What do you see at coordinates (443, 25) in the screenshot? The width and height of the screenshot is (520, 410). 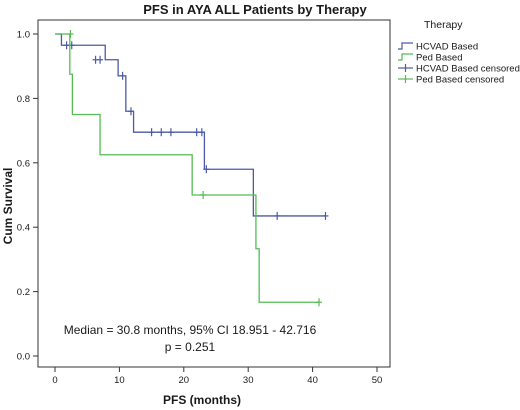 I see `legend-title: Therapy` at bounding box center [443, 25].